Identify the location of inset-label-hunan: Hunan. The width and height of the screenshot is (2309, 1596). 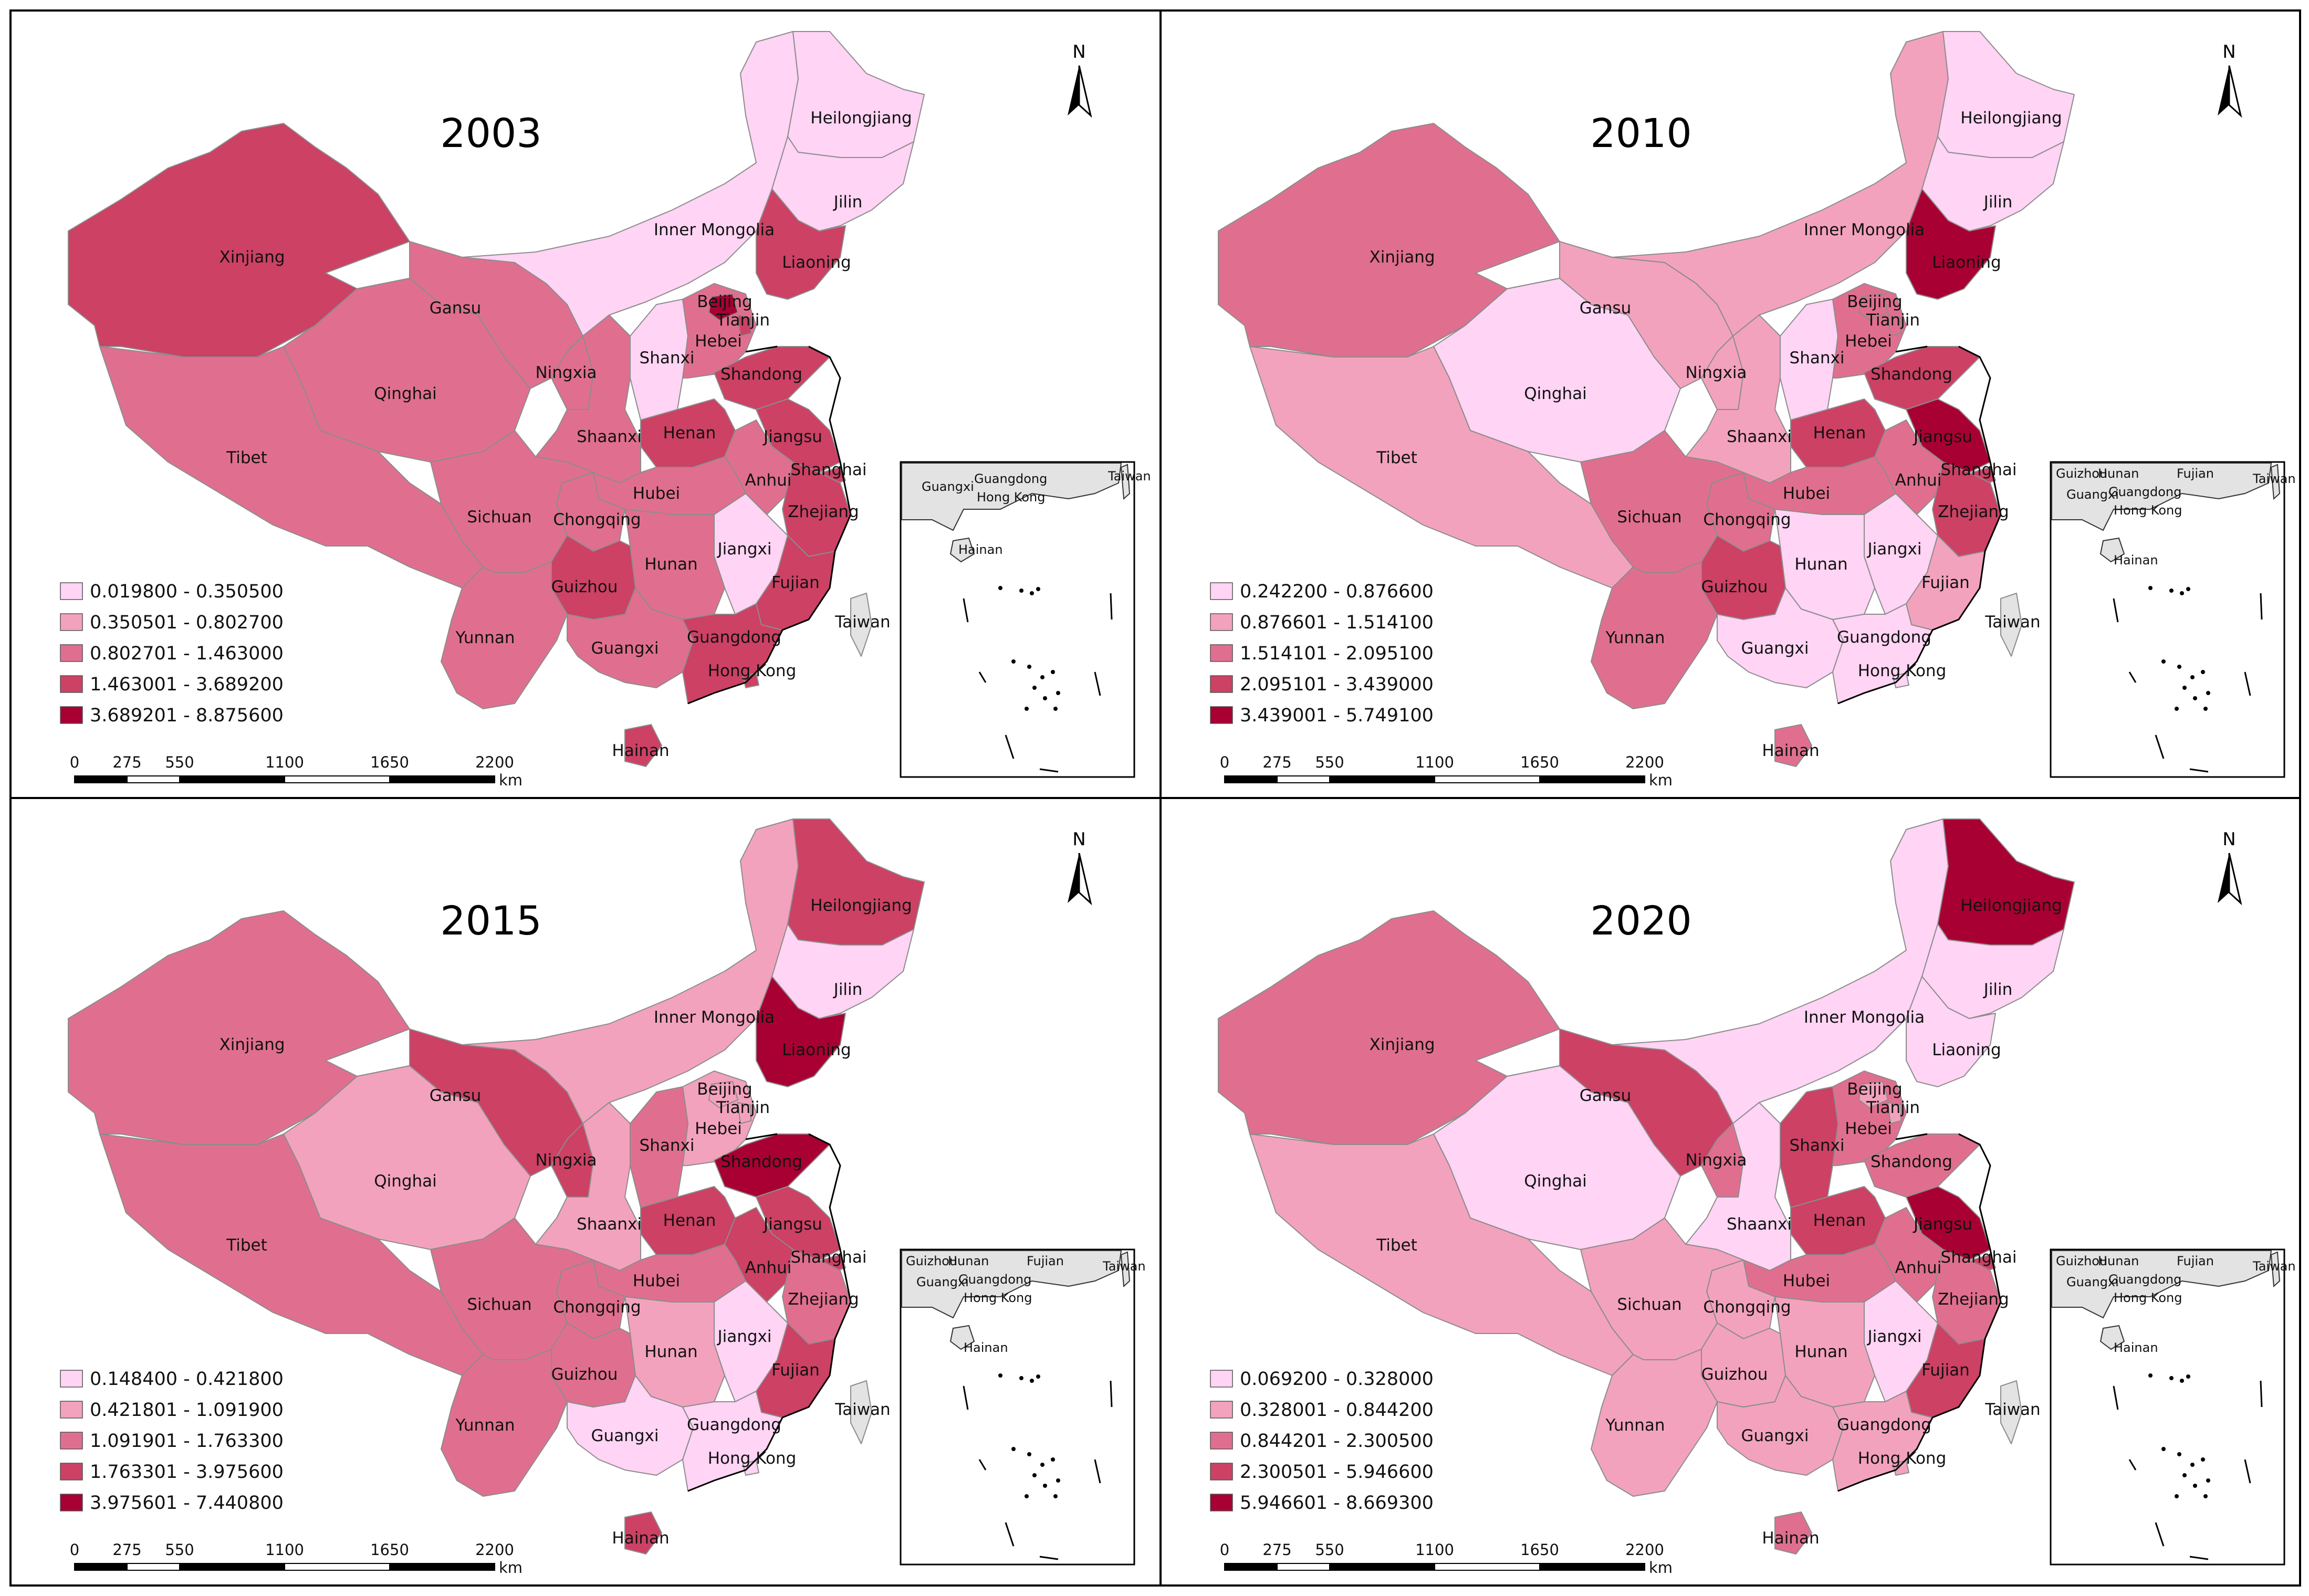
(968, 1261).